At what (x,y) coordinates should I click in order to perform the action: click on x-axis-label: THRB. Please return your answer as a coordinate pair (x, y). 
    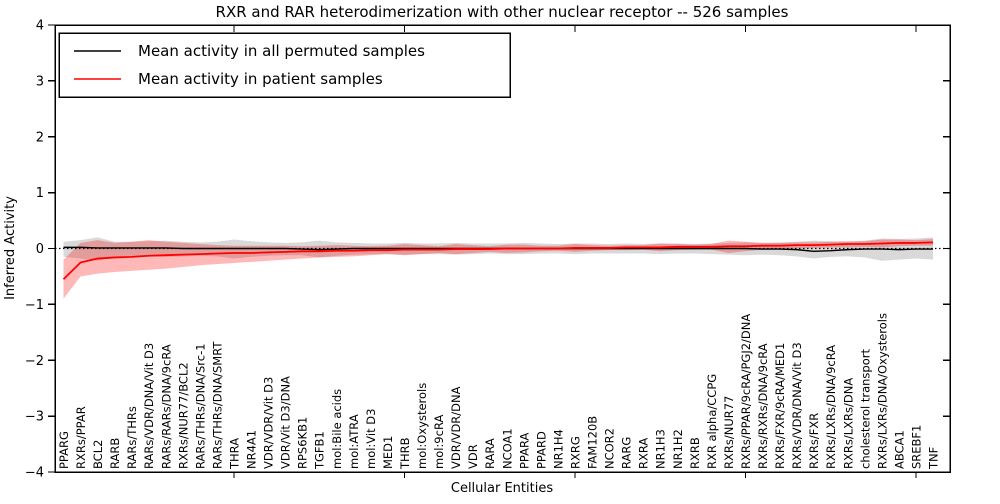
    Looking at the image, I should click on (405, 453).